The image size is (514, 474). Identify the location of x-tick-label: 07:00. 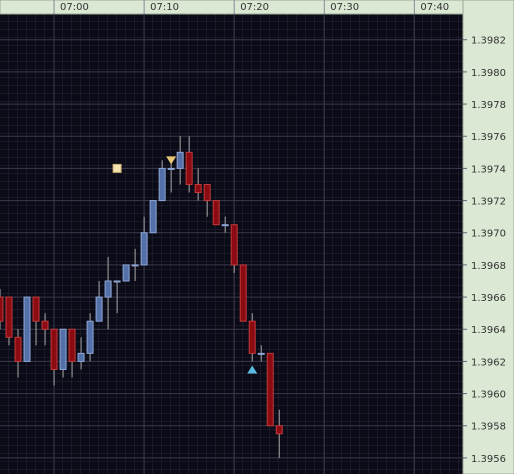
(74, 7).